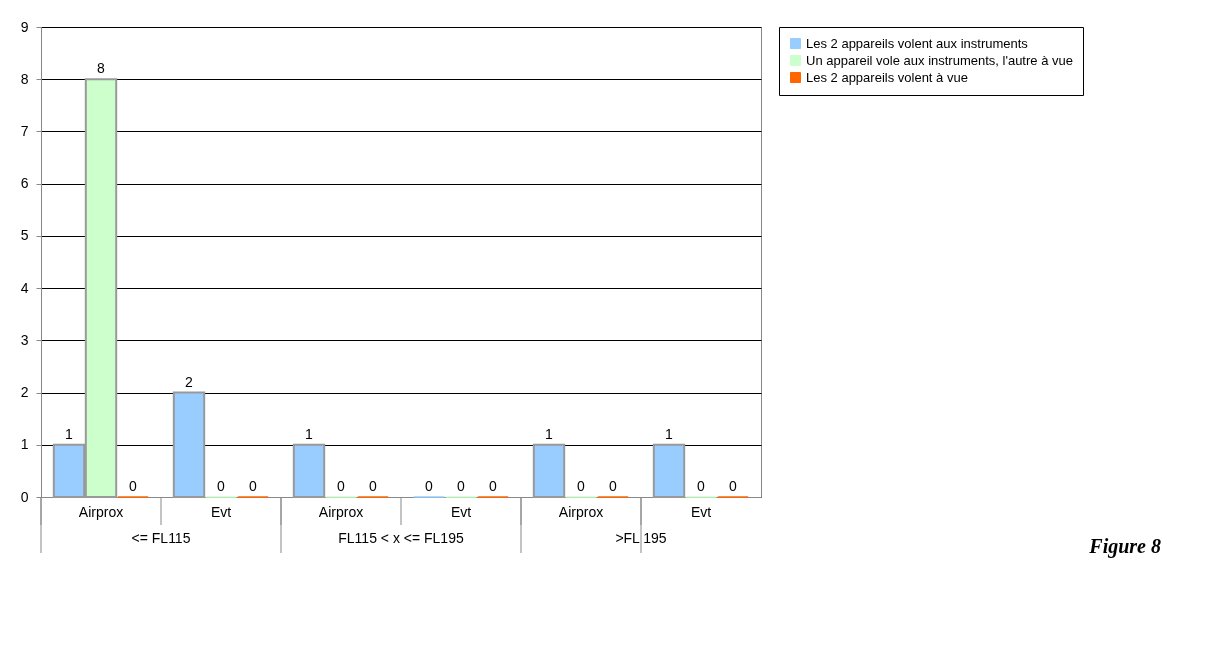  I want to click on y-tick-label: 3, so click(24, 339).